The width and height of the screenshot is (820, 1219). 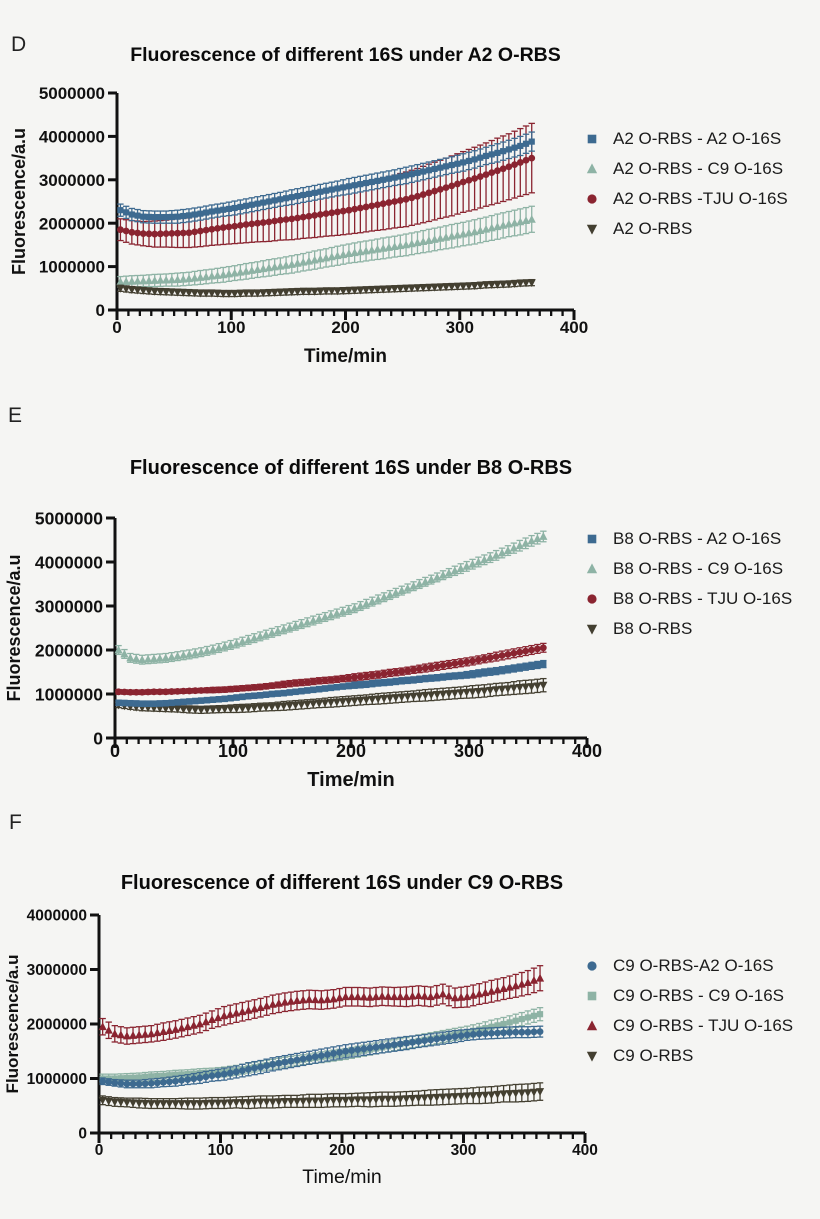 I want to click on panel-letter: D, so click(x=19, y=44).